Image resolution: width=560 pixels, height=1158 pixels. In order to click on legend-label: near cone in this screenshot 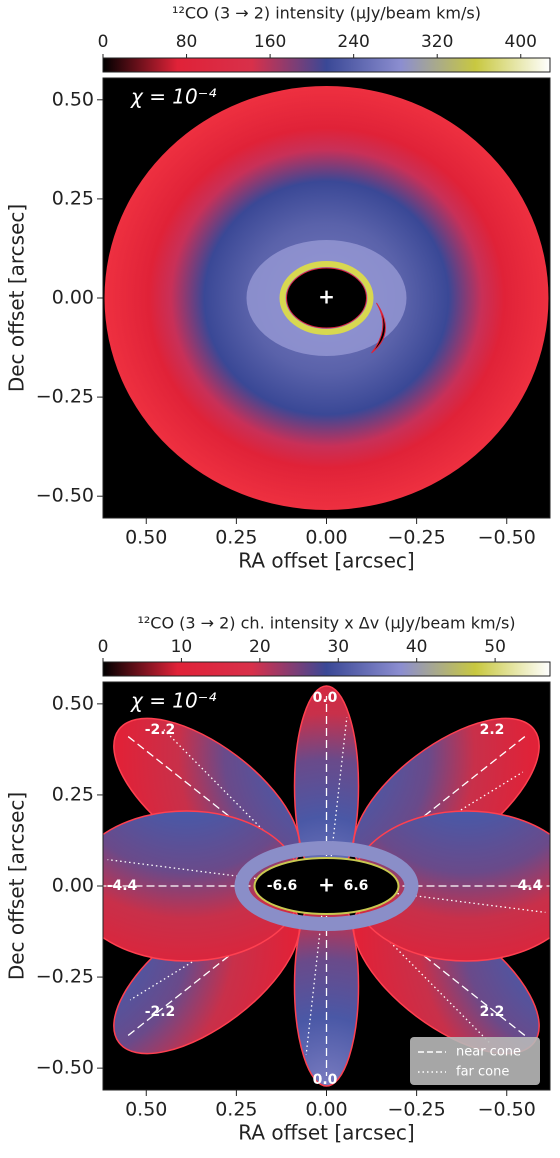, I will do `click(488, 1052)`.